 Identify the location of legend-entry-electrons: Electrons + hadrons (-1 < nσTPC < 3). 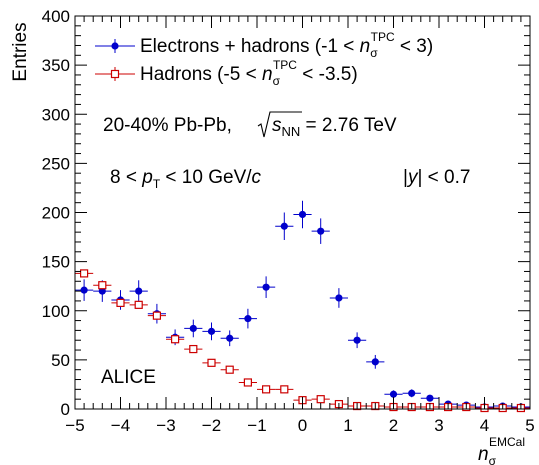
(264, 45).